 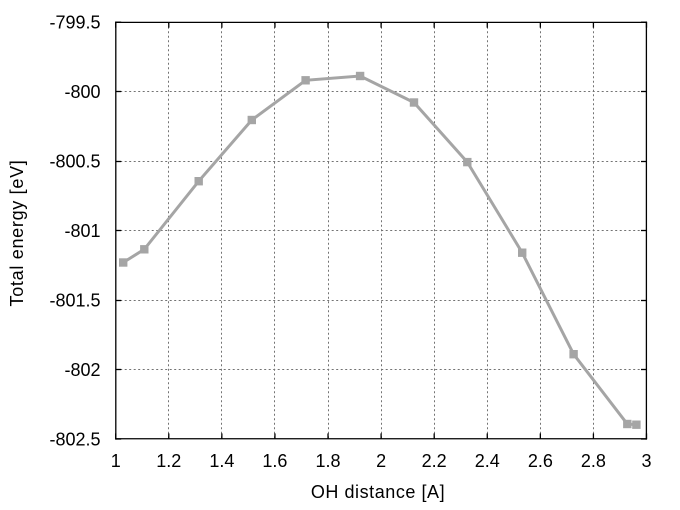 What do you see at coordinates (378, 492) in the screenshot?
I see `svg-text: OH distance [A]` at bounding box center [378, 492].